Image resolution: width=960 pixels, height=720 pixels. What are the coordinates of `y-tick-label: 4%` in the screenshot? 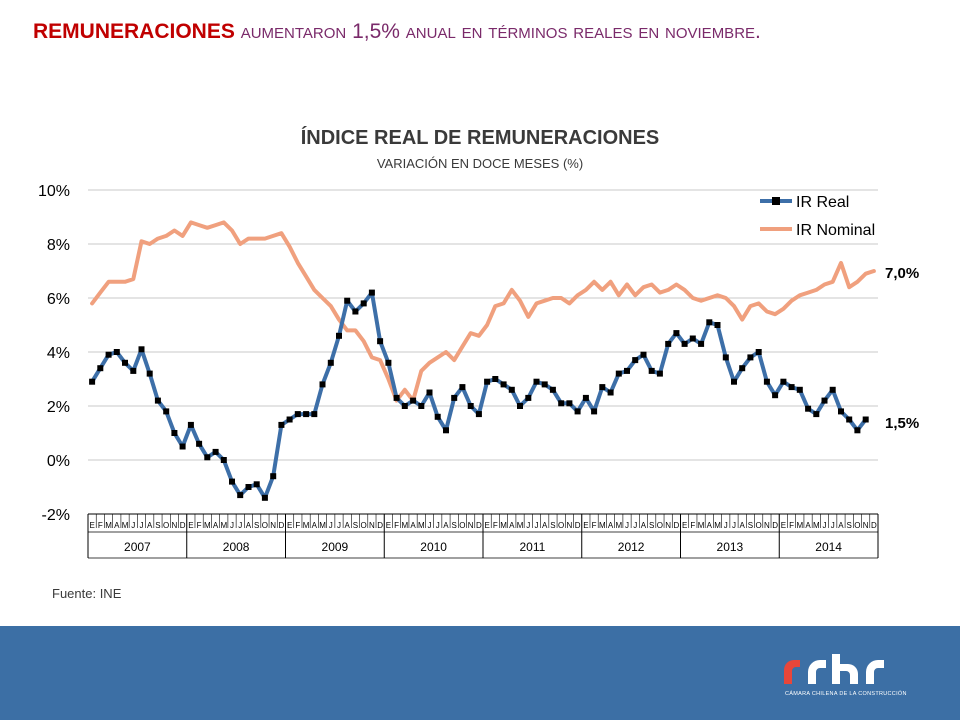 It's located at (58, 353).